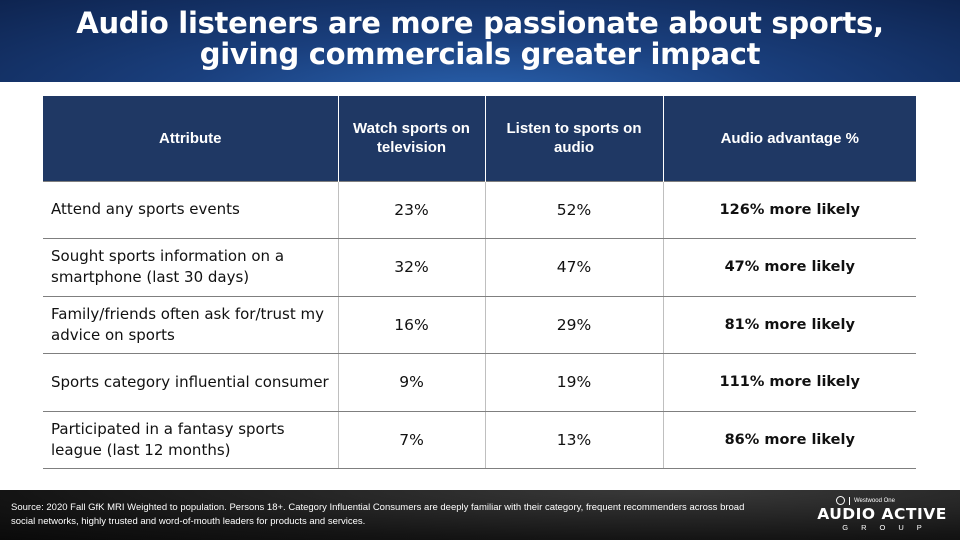  Describe the element at coordinates (789, 382) in the screenshot. I see `cell-advantage: 111% more likely` at that location.